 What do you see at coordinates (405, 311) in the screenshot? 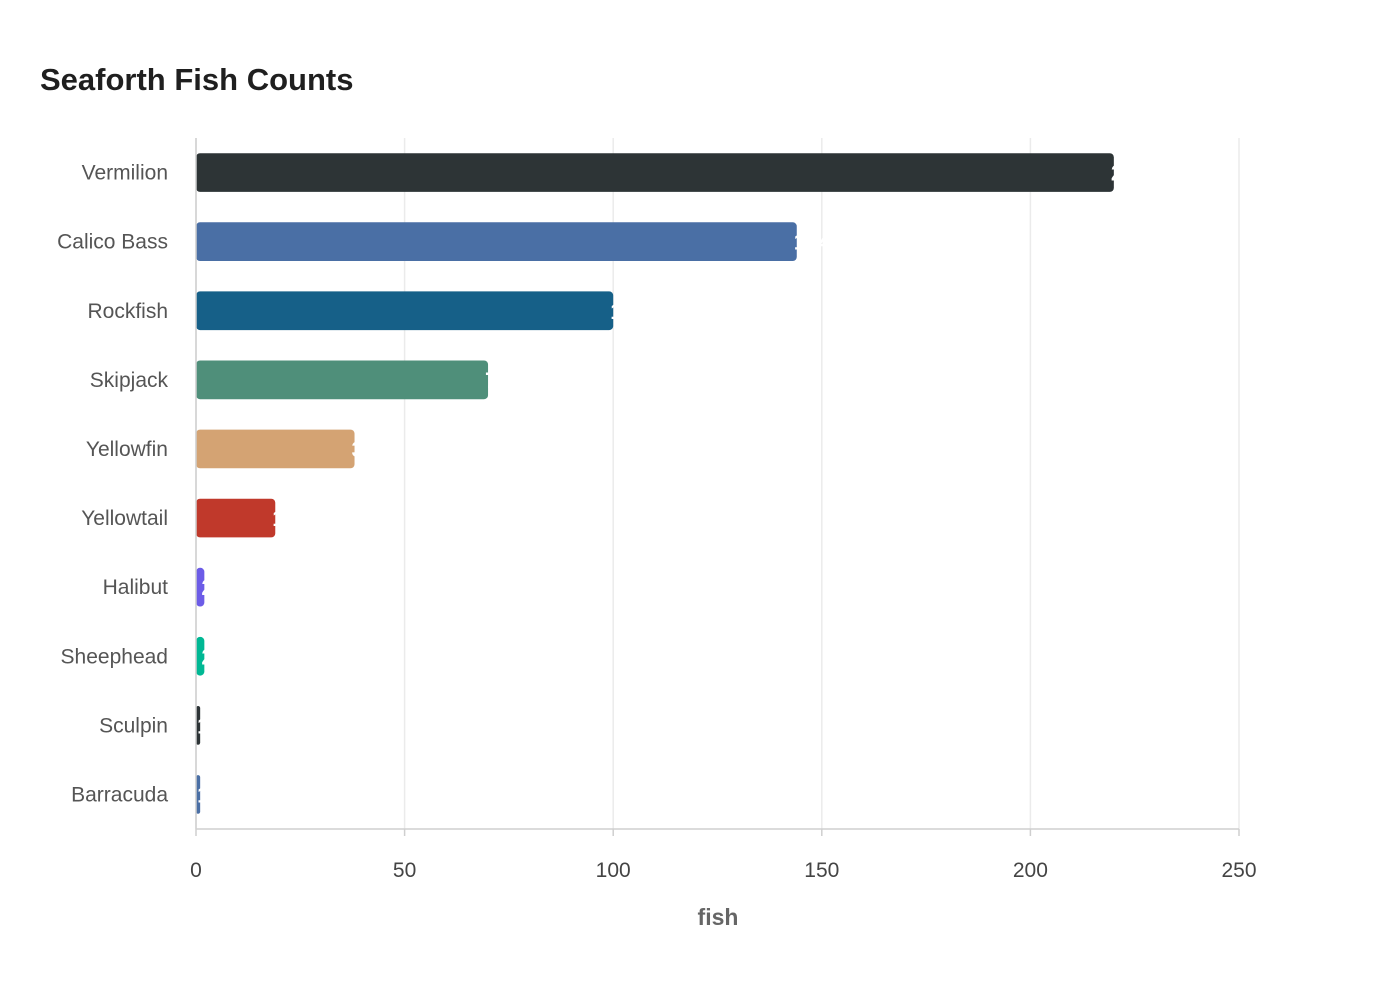
I see `bar-rockfish` at bounding box center [405, 311].